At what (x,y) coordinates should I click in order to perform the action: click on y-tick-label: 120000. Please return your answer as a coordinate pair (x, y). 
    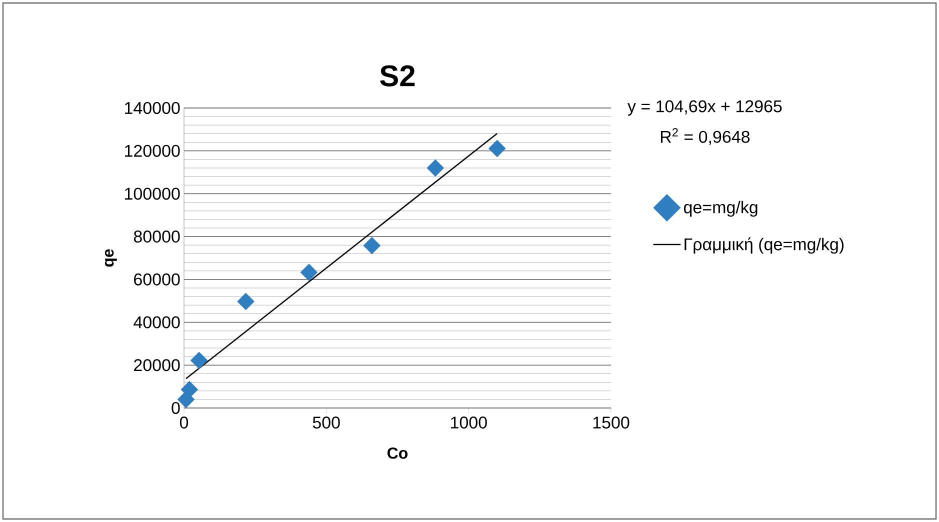
    Looking at the image, I should click on (152, 150).